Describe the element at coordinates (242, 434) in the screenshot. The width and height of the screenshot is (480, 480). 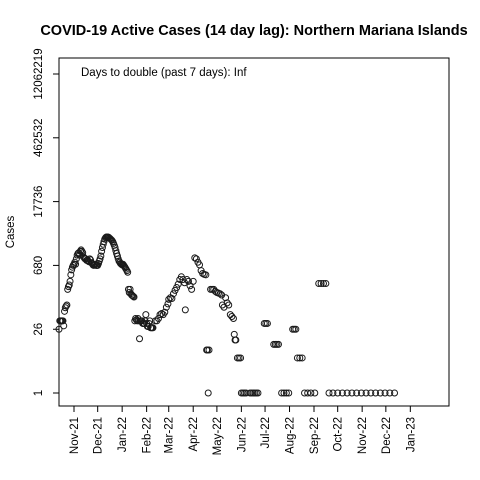
I see `x-tick-label: Jun-22` at that location.